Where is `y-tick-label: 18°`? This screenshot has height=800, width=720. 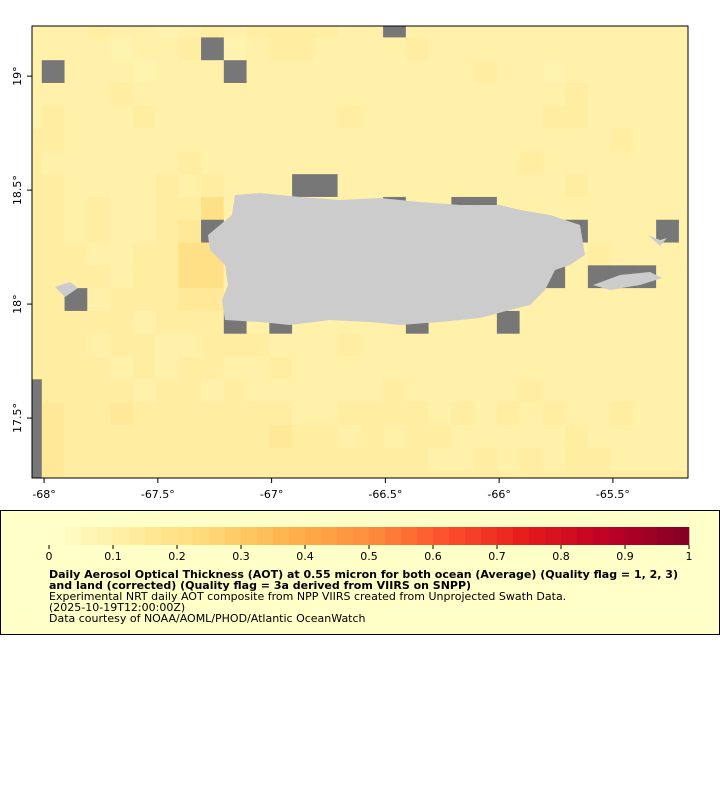
y-tick-label: 18° is located at coordinates (17, 304).